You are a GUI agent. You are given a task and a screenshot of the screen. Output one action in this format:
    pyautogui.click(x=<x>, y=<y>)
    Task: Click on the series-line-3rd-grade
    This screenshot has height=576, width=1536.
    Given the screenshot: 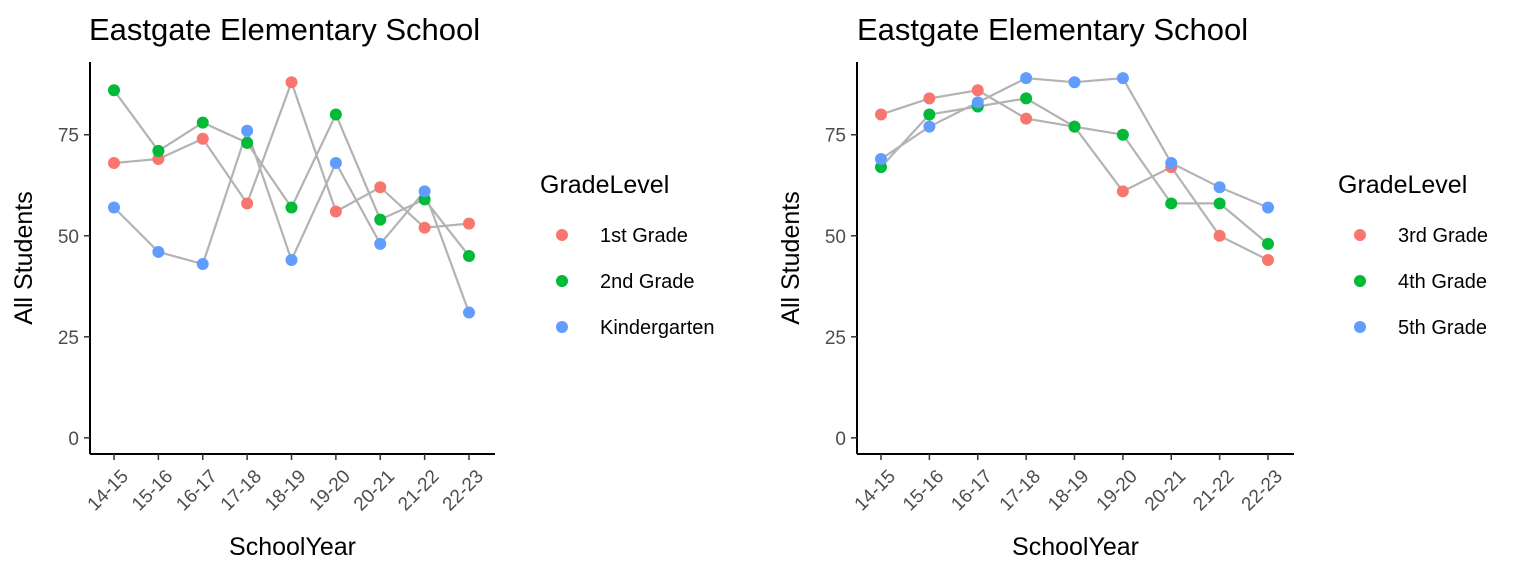 What is the action you would take?
    pyautogui.click(x=1074, y=175)
    